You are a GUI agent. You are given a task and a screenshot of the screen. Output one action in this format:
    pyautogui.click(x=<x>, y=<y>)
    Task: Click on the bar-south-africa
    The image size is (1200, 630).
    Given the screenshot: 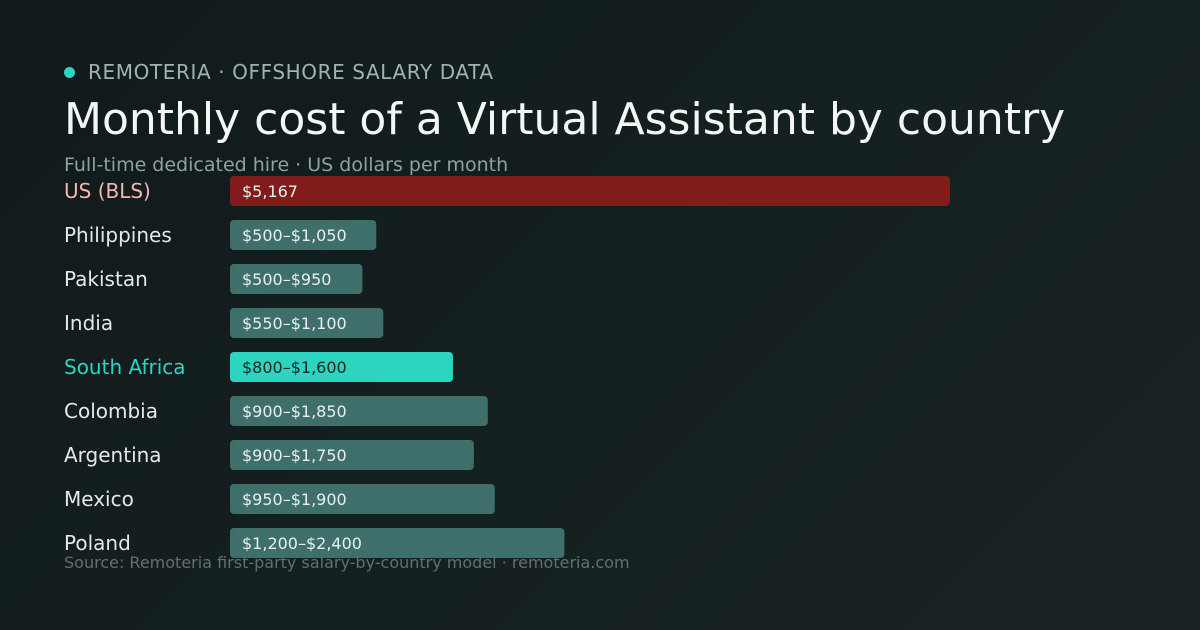 What is the action you would take?
    pyautogui.click(x=341, y=367)
    